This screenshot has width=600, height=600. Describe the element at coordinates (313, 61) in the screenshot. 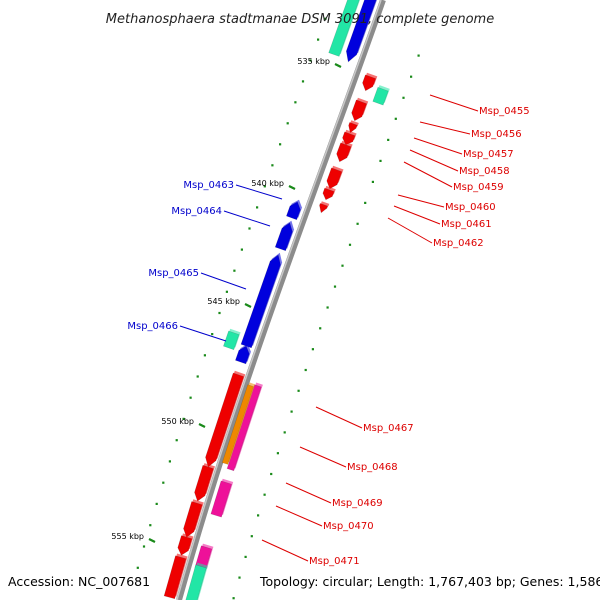

I see `tick-label: 535 kbp` at that location.